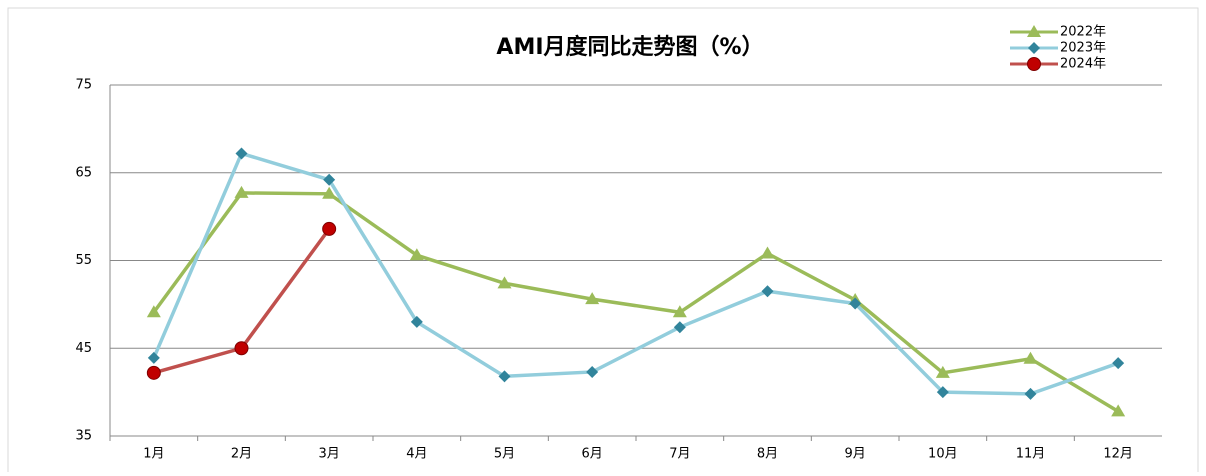  Describe the element at coordinates (83, 436) in the screenshot. I see `y-tick-label: 35` at that location.